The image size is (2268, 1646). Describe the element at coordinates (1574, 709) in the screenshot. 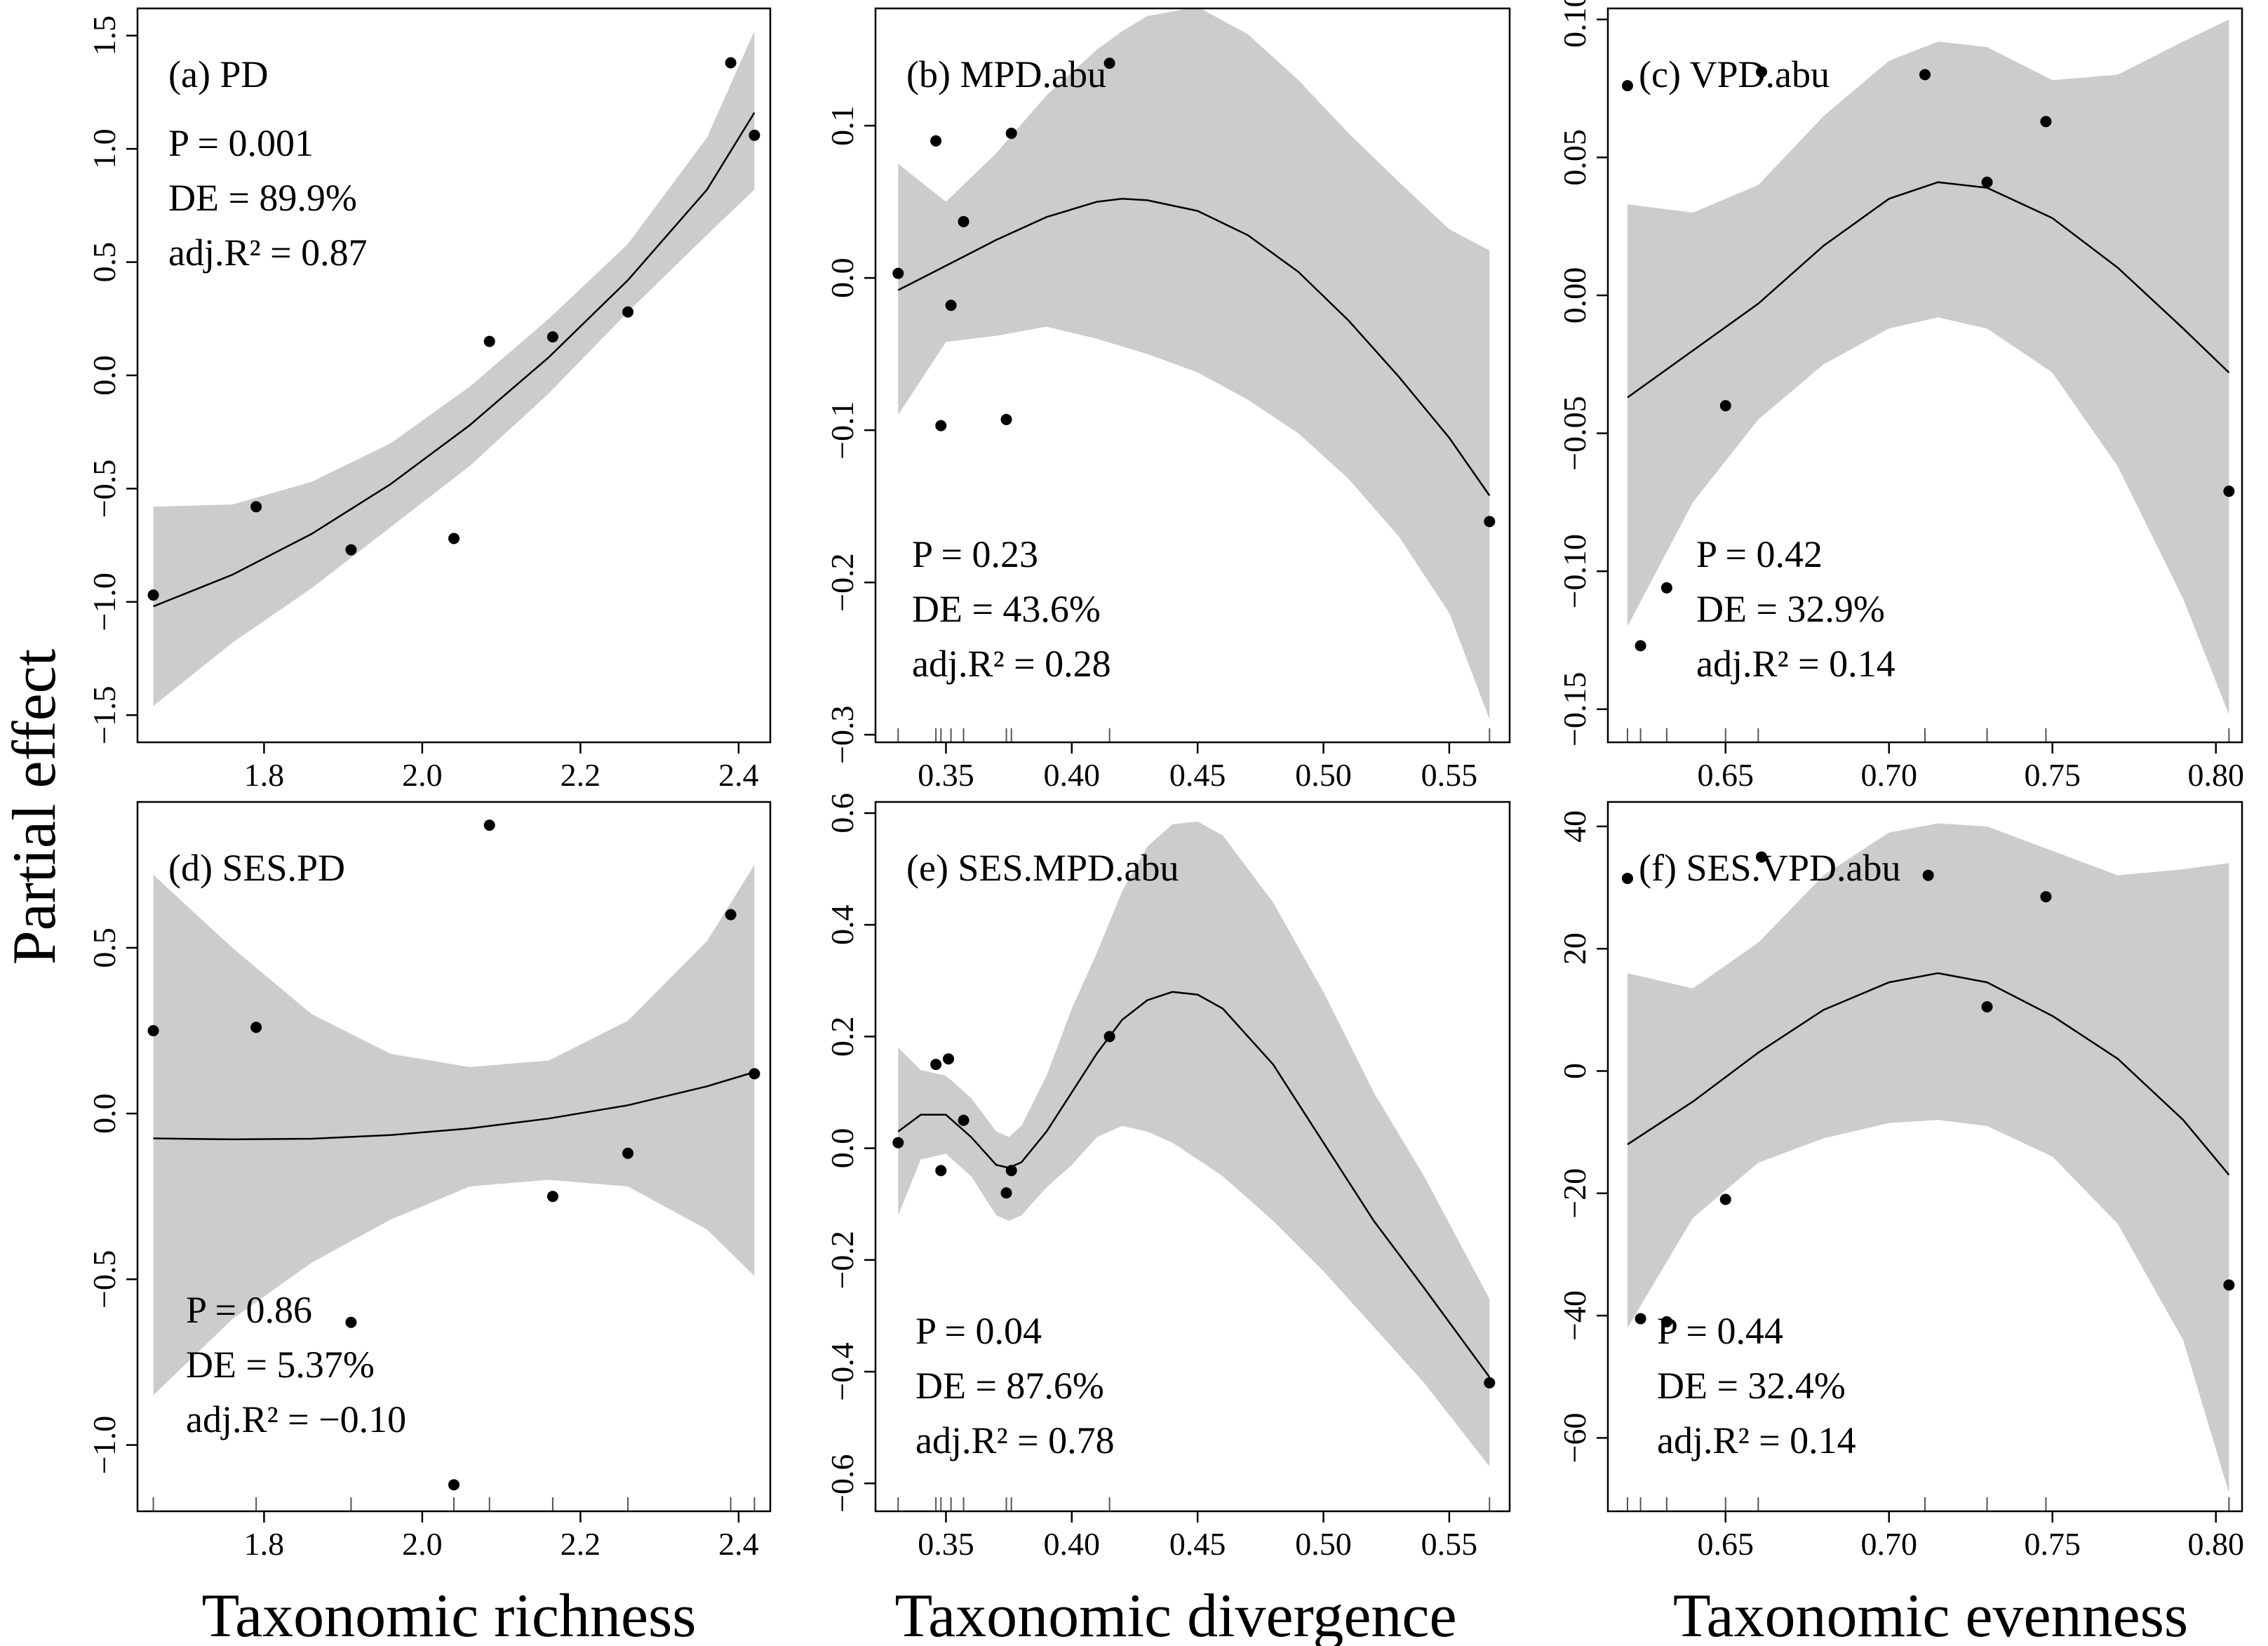

I see `panel-3-y-tick-label-1: −0.15` at that location.